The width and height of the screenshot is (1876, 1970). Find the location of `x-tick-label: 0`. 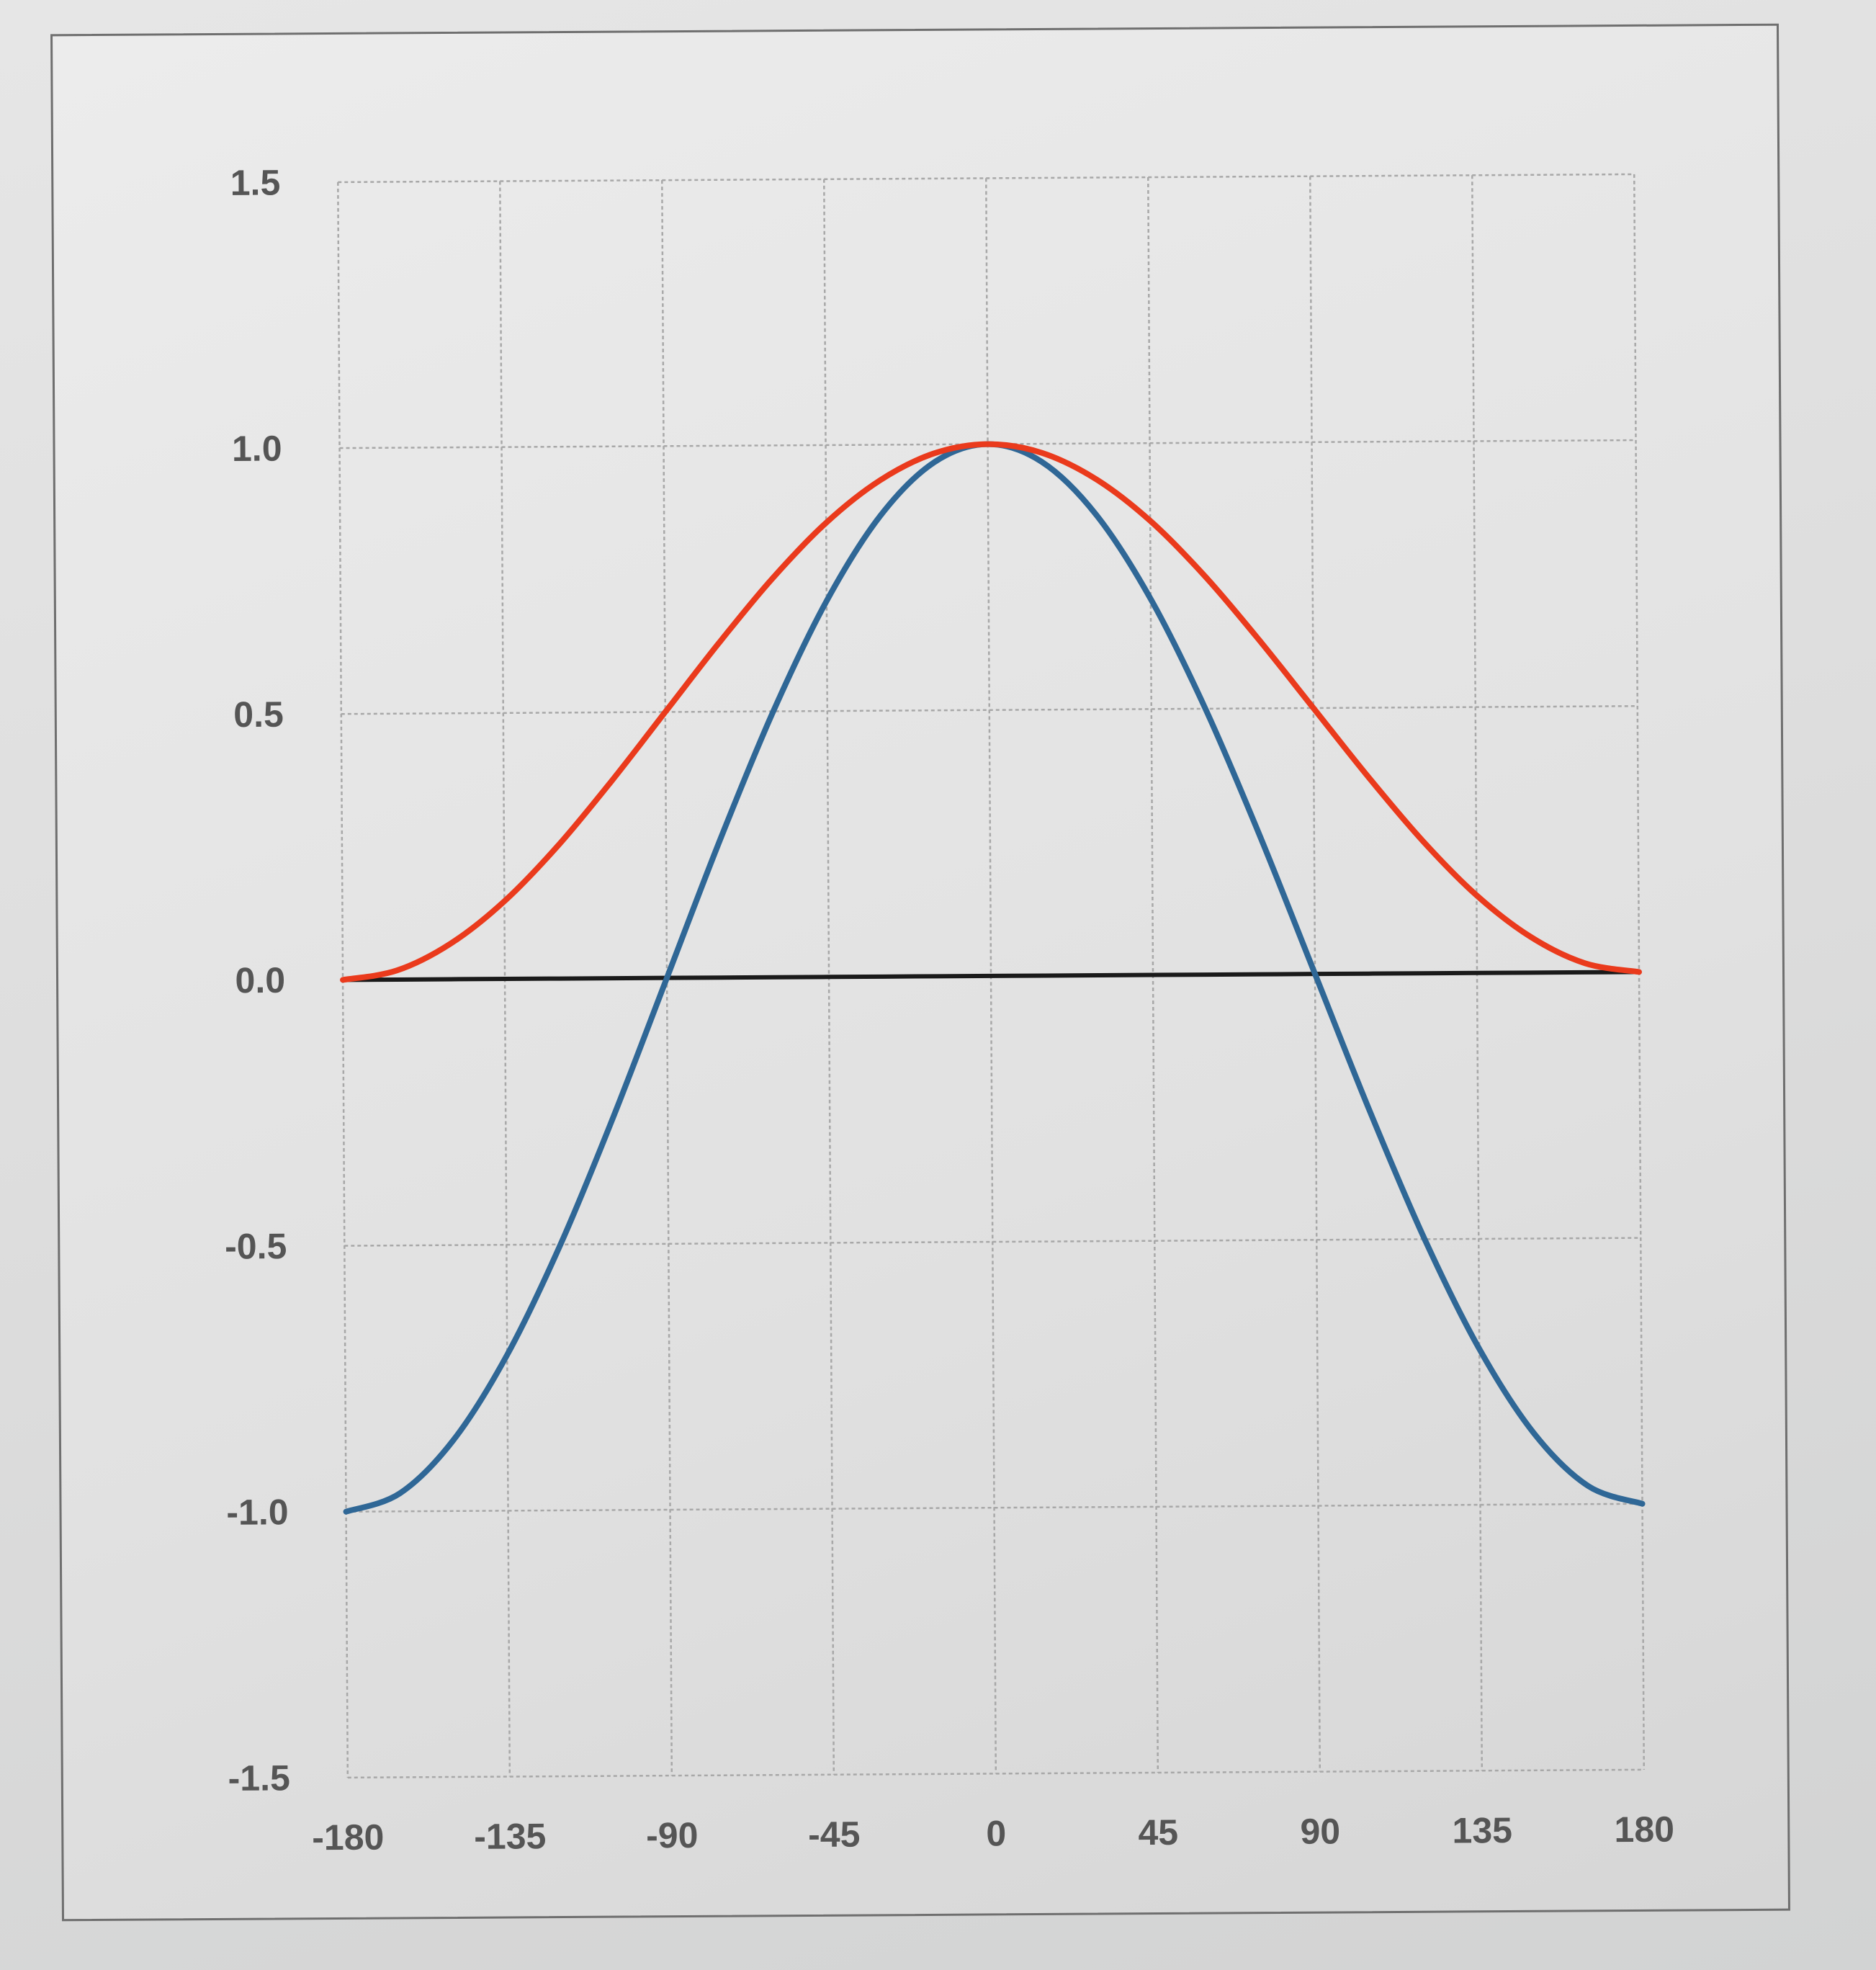

x-tick-label: 0 is located at coordinates (996, 1833).